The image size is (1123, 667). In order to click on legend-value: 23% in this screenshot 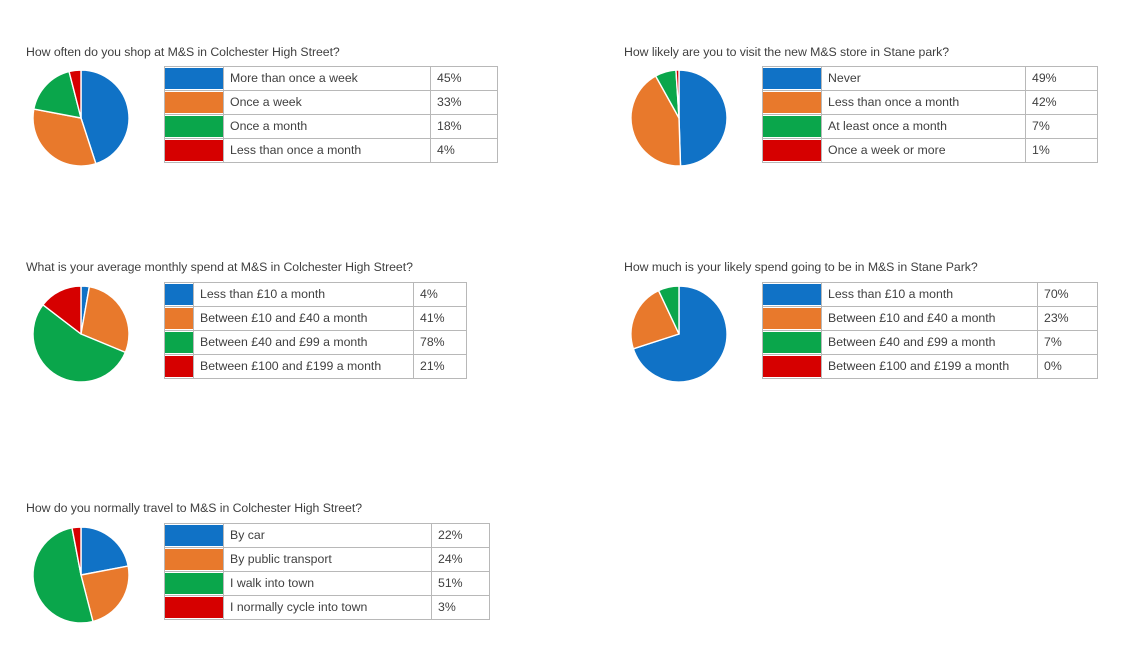, I will do `click(1067, 318)`.